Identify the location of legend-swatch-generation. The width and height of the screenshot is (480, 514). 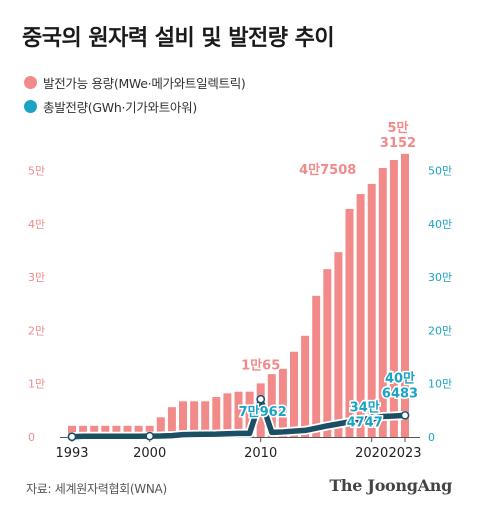
(30, 106).